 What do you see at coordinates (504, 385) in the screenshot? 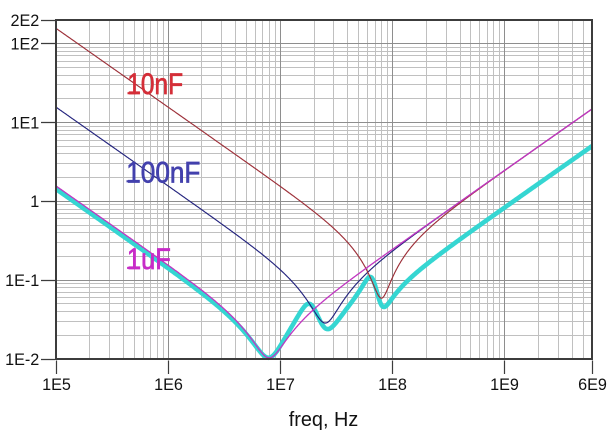
I see `svg-text: 1E9` at bounding box center [504, 385].